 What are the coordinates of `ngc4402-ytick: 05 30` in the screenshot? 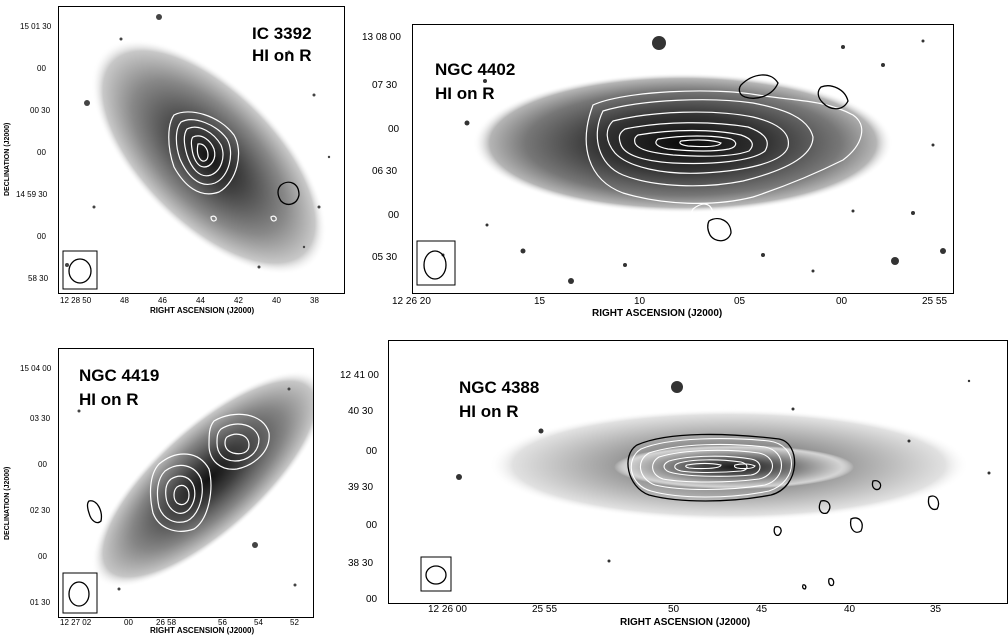 It's located at (385, 257).